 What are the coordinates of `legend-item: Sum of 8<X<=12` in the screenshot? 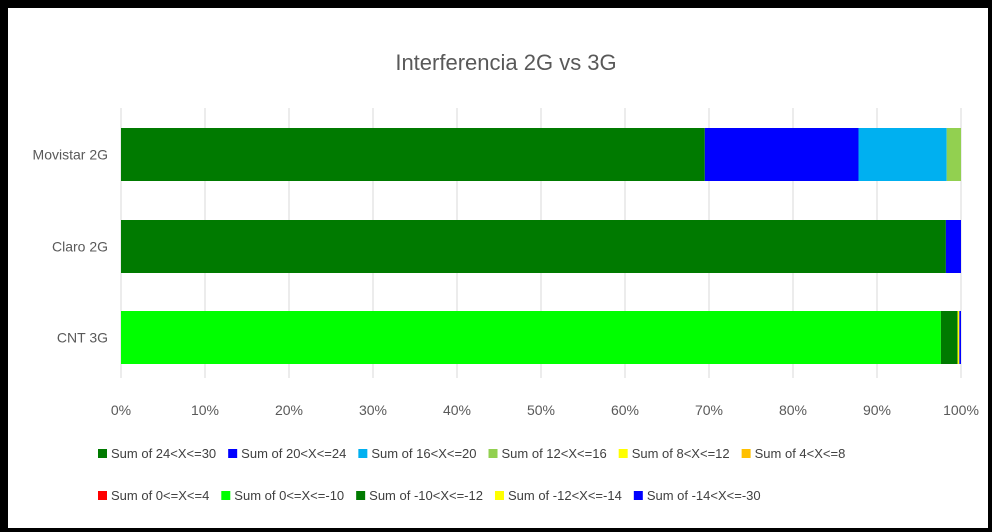 It's located at (674, 453).